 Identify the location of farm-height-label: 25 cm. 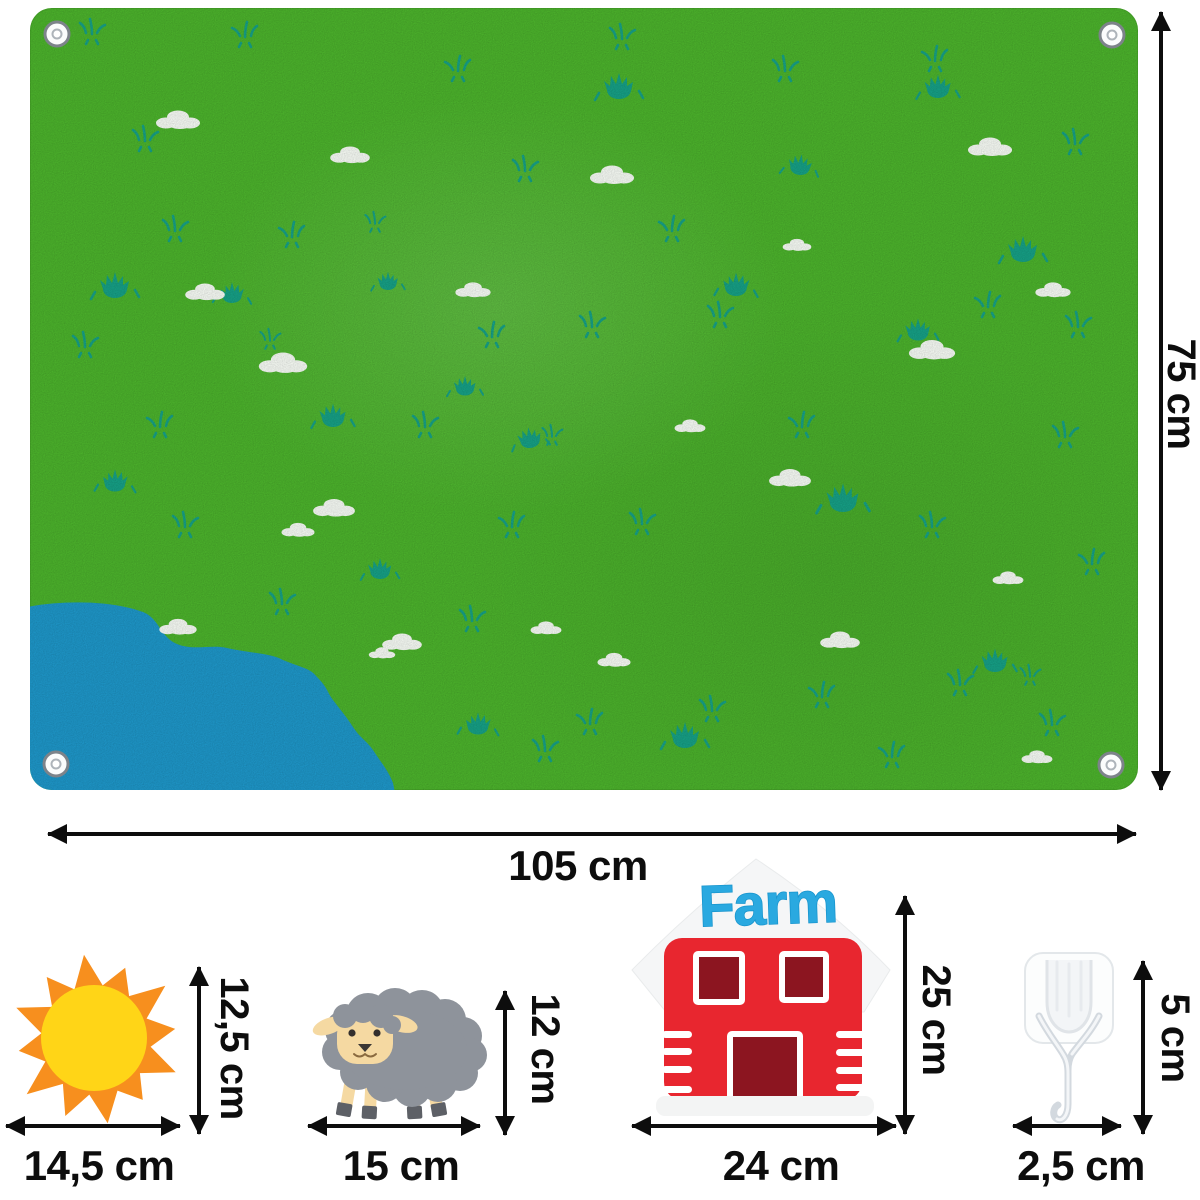
(936, 1020).